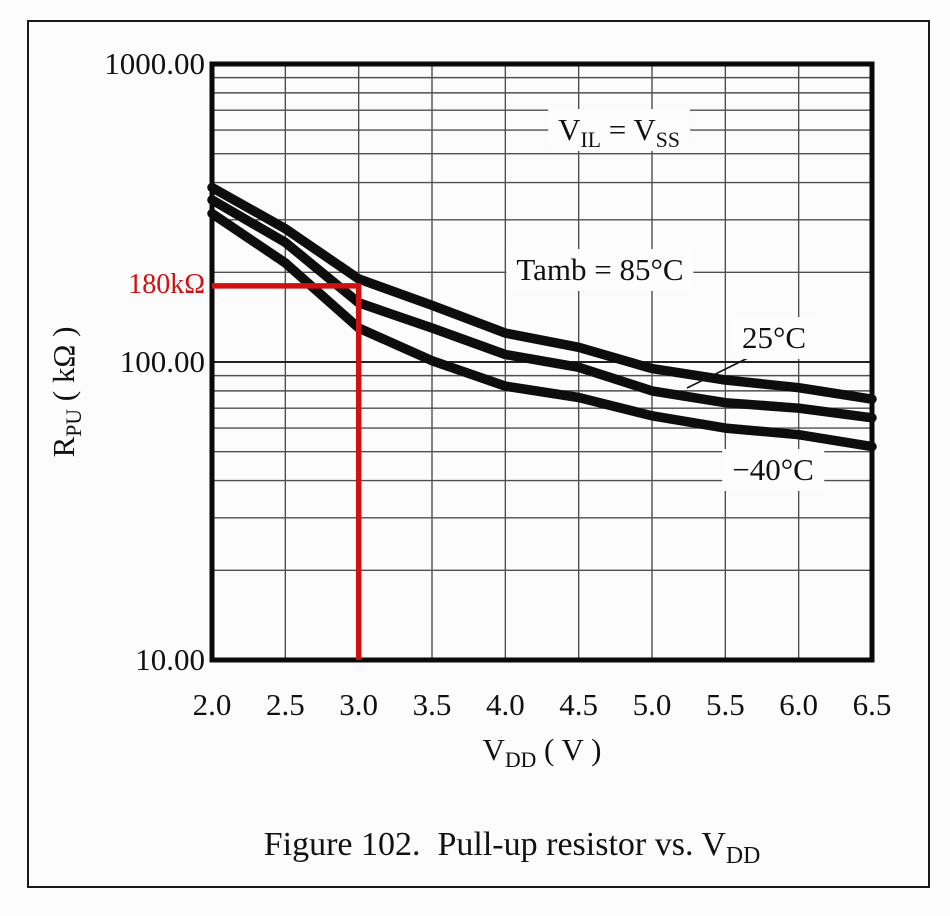  What do you see at coordinates (432, 704) in the screenshot?
I see `x-tick-label: 3.5` at bounding box center [432, 704].